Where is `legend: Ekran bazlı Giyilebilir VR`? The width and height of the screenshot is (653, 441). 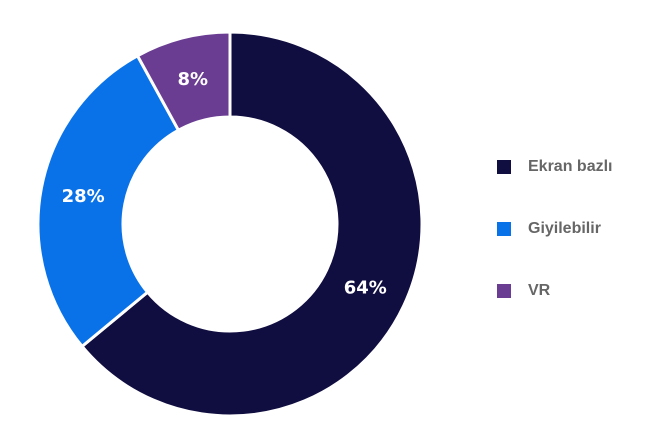 legend: Ekran bazlı Giyilebilir VR is located at coordinates (554, 250).